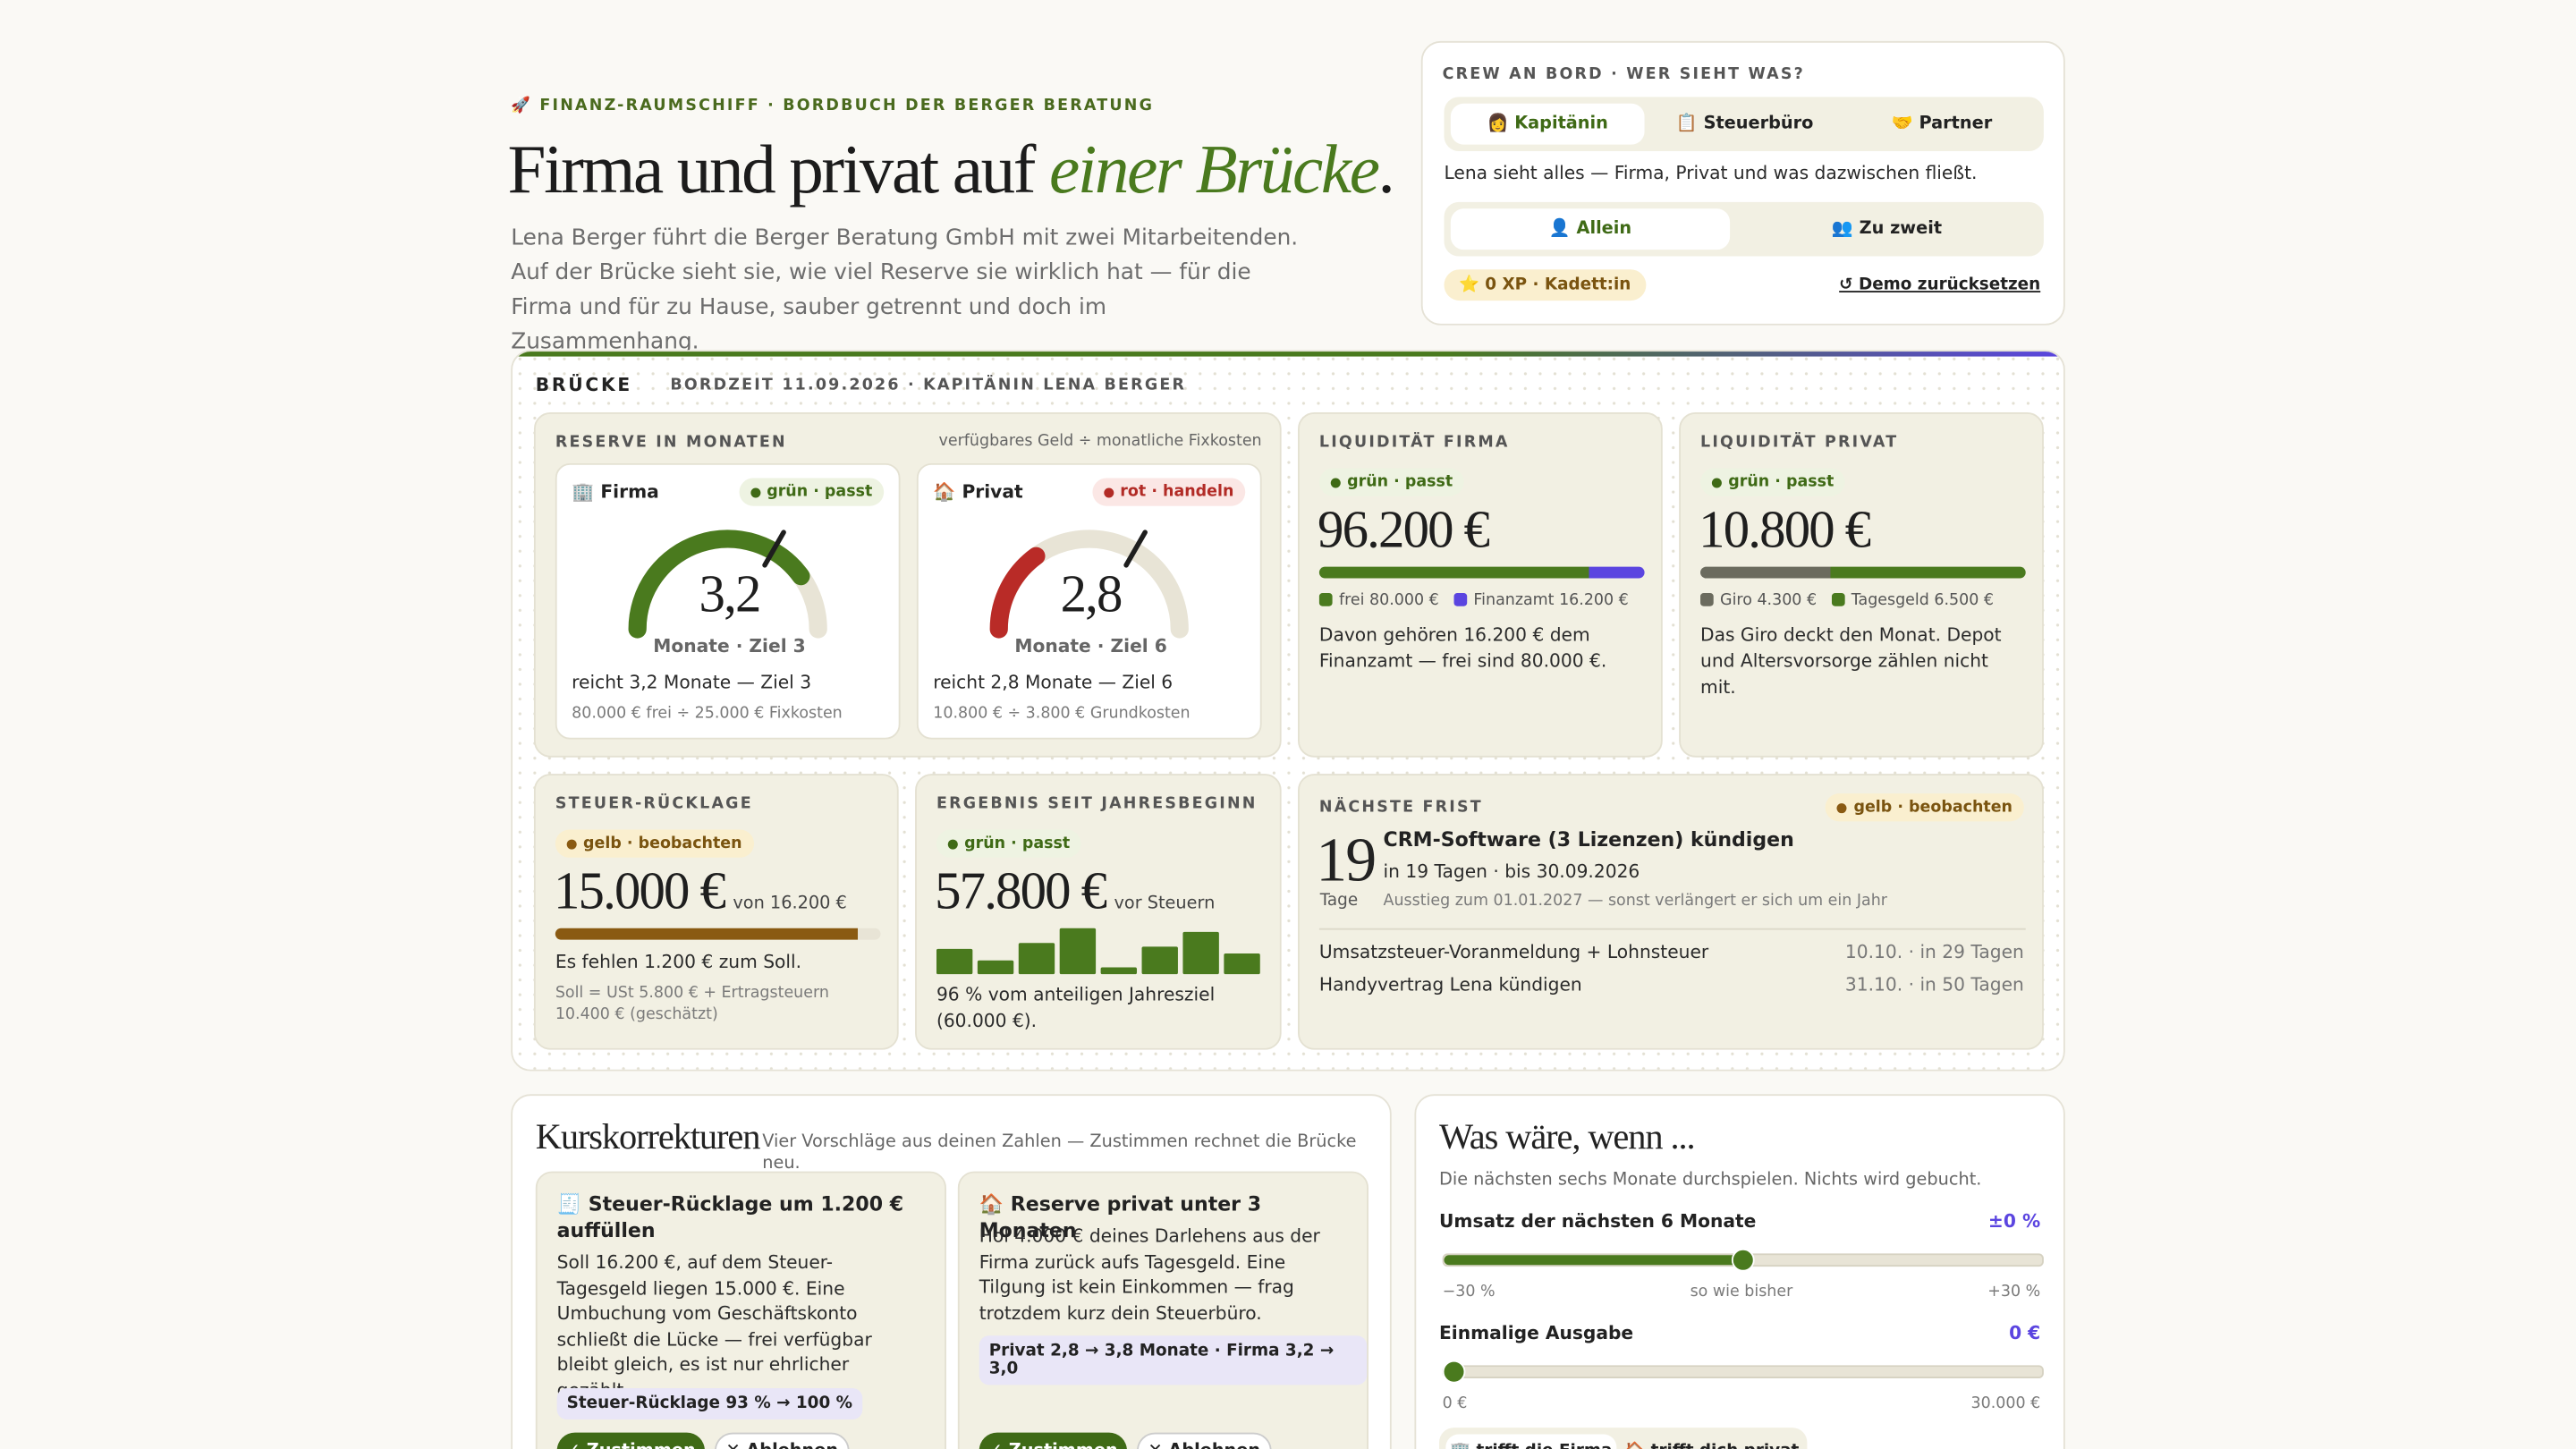  Describe the element at coordinates (1100, 441) in the screenshot. I see `card-note: verfügbares Geld ÷ monatliche Fixkosten` at that location.